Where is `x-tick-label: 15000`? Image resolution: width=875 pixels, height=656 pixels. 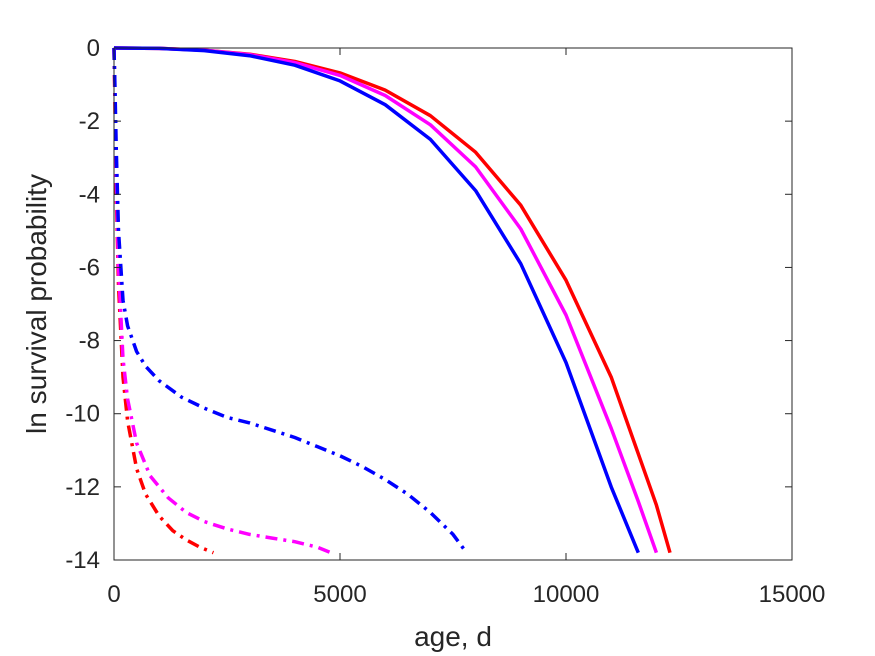 x-tick-label: 15000 is located at coordinates (792, 594).